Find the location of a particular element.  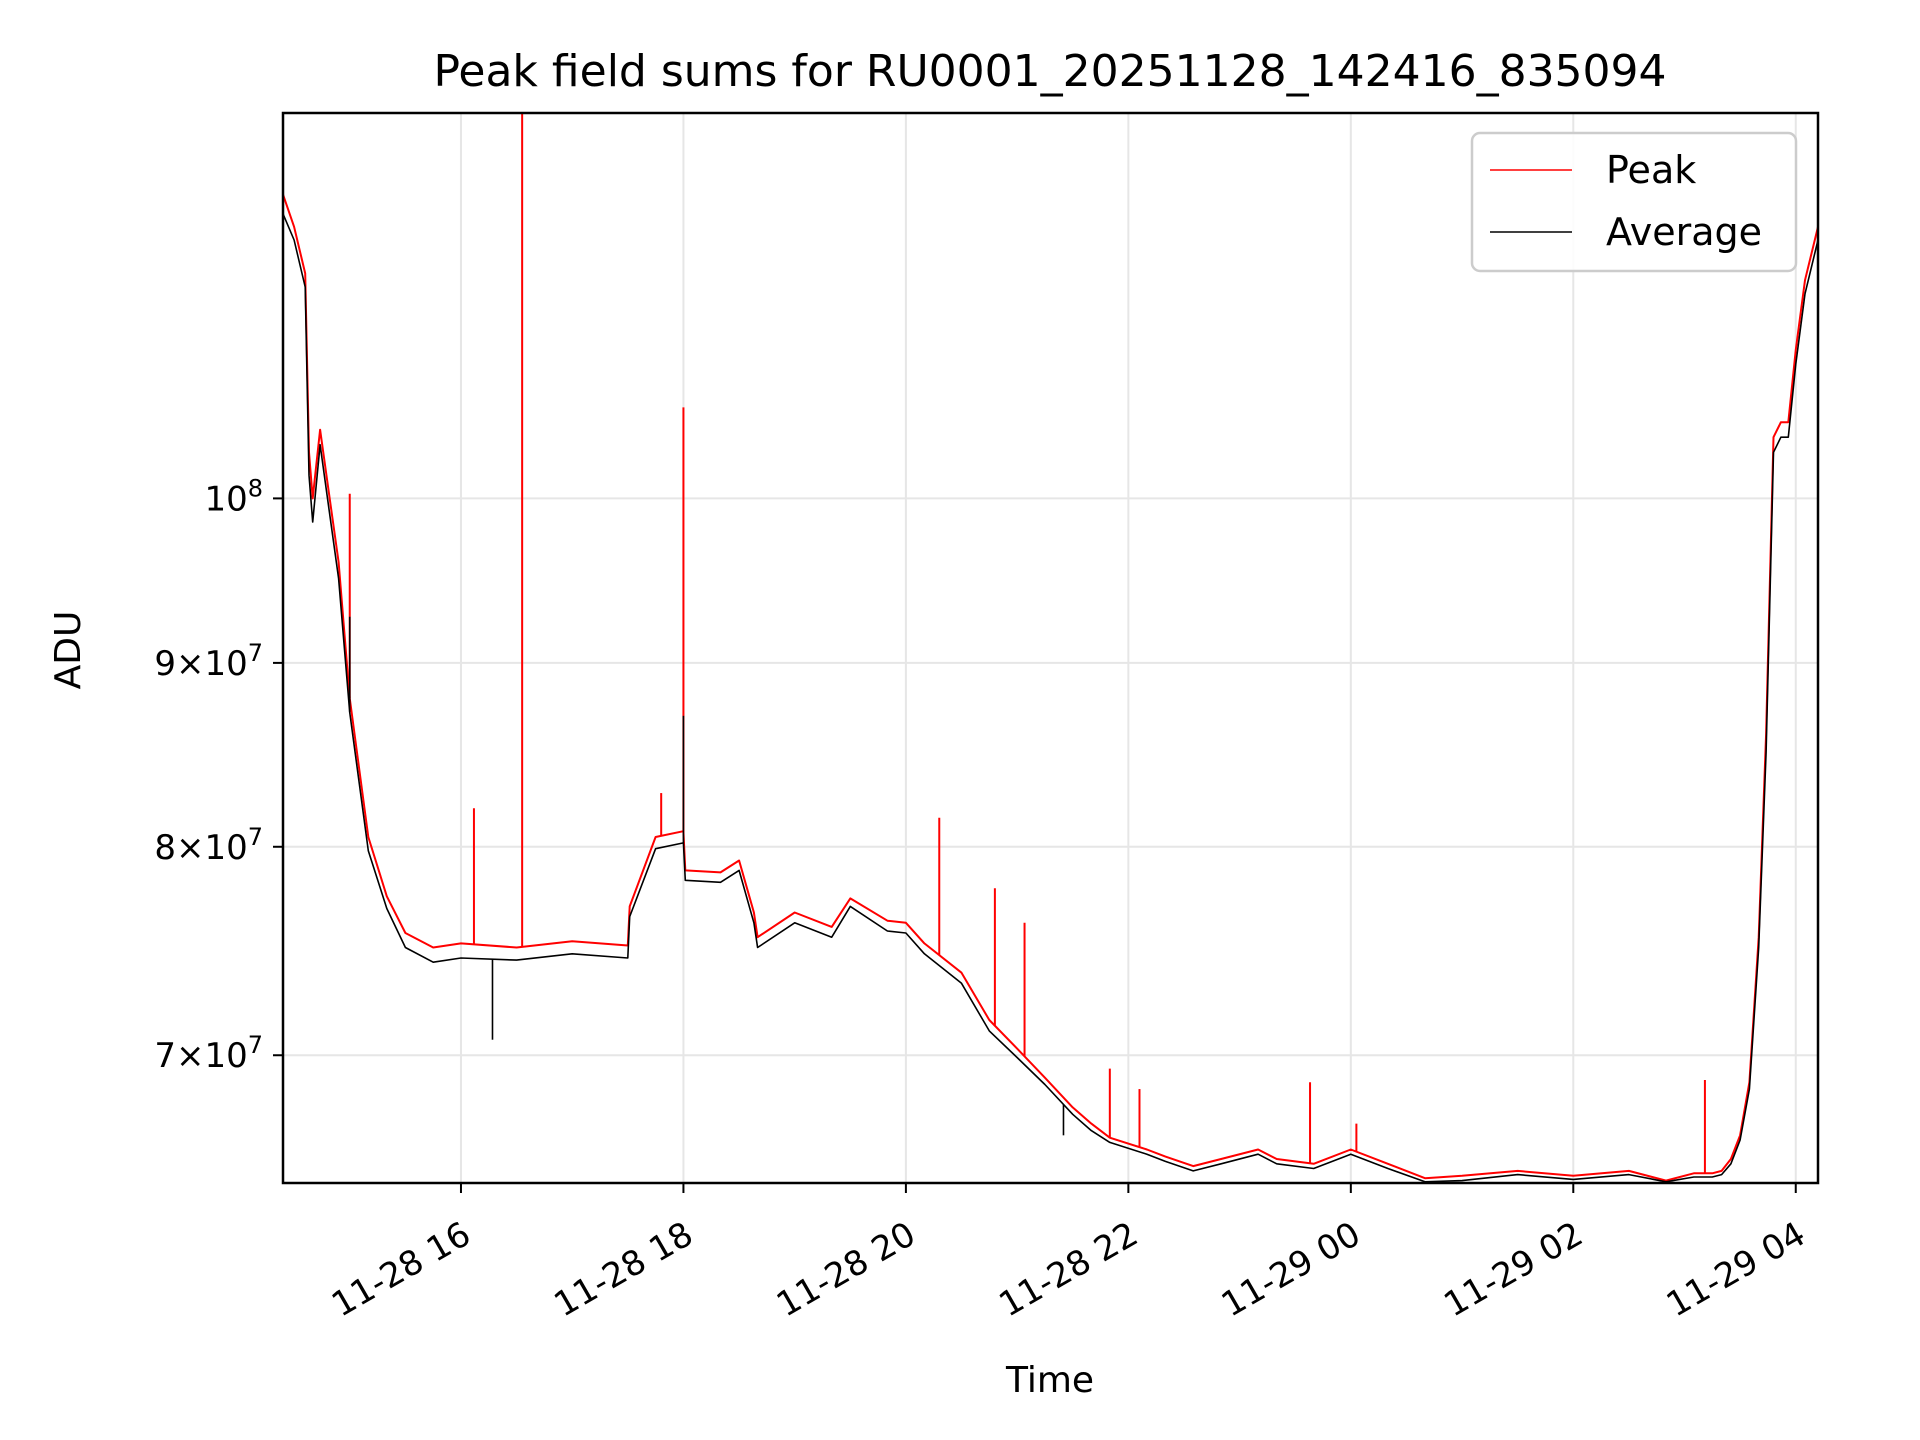

y-tick-label: 108 is located at coordinates (233, 496).